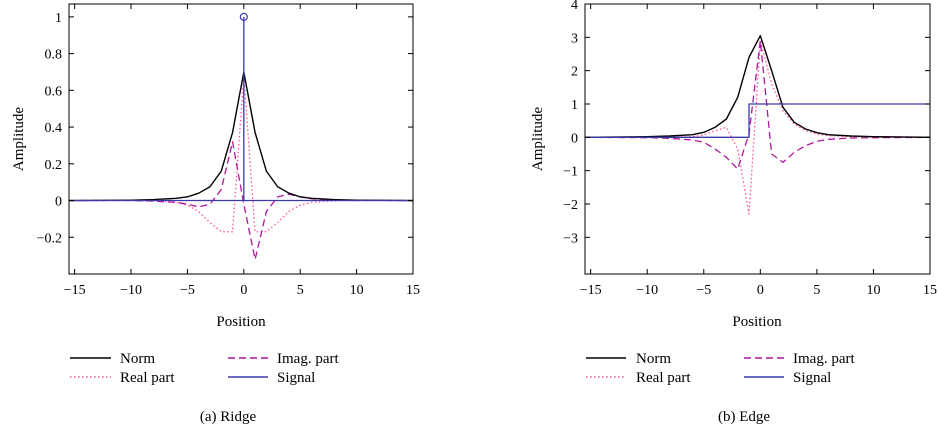  I want to click on ridge-real-line, so click(241, 153).